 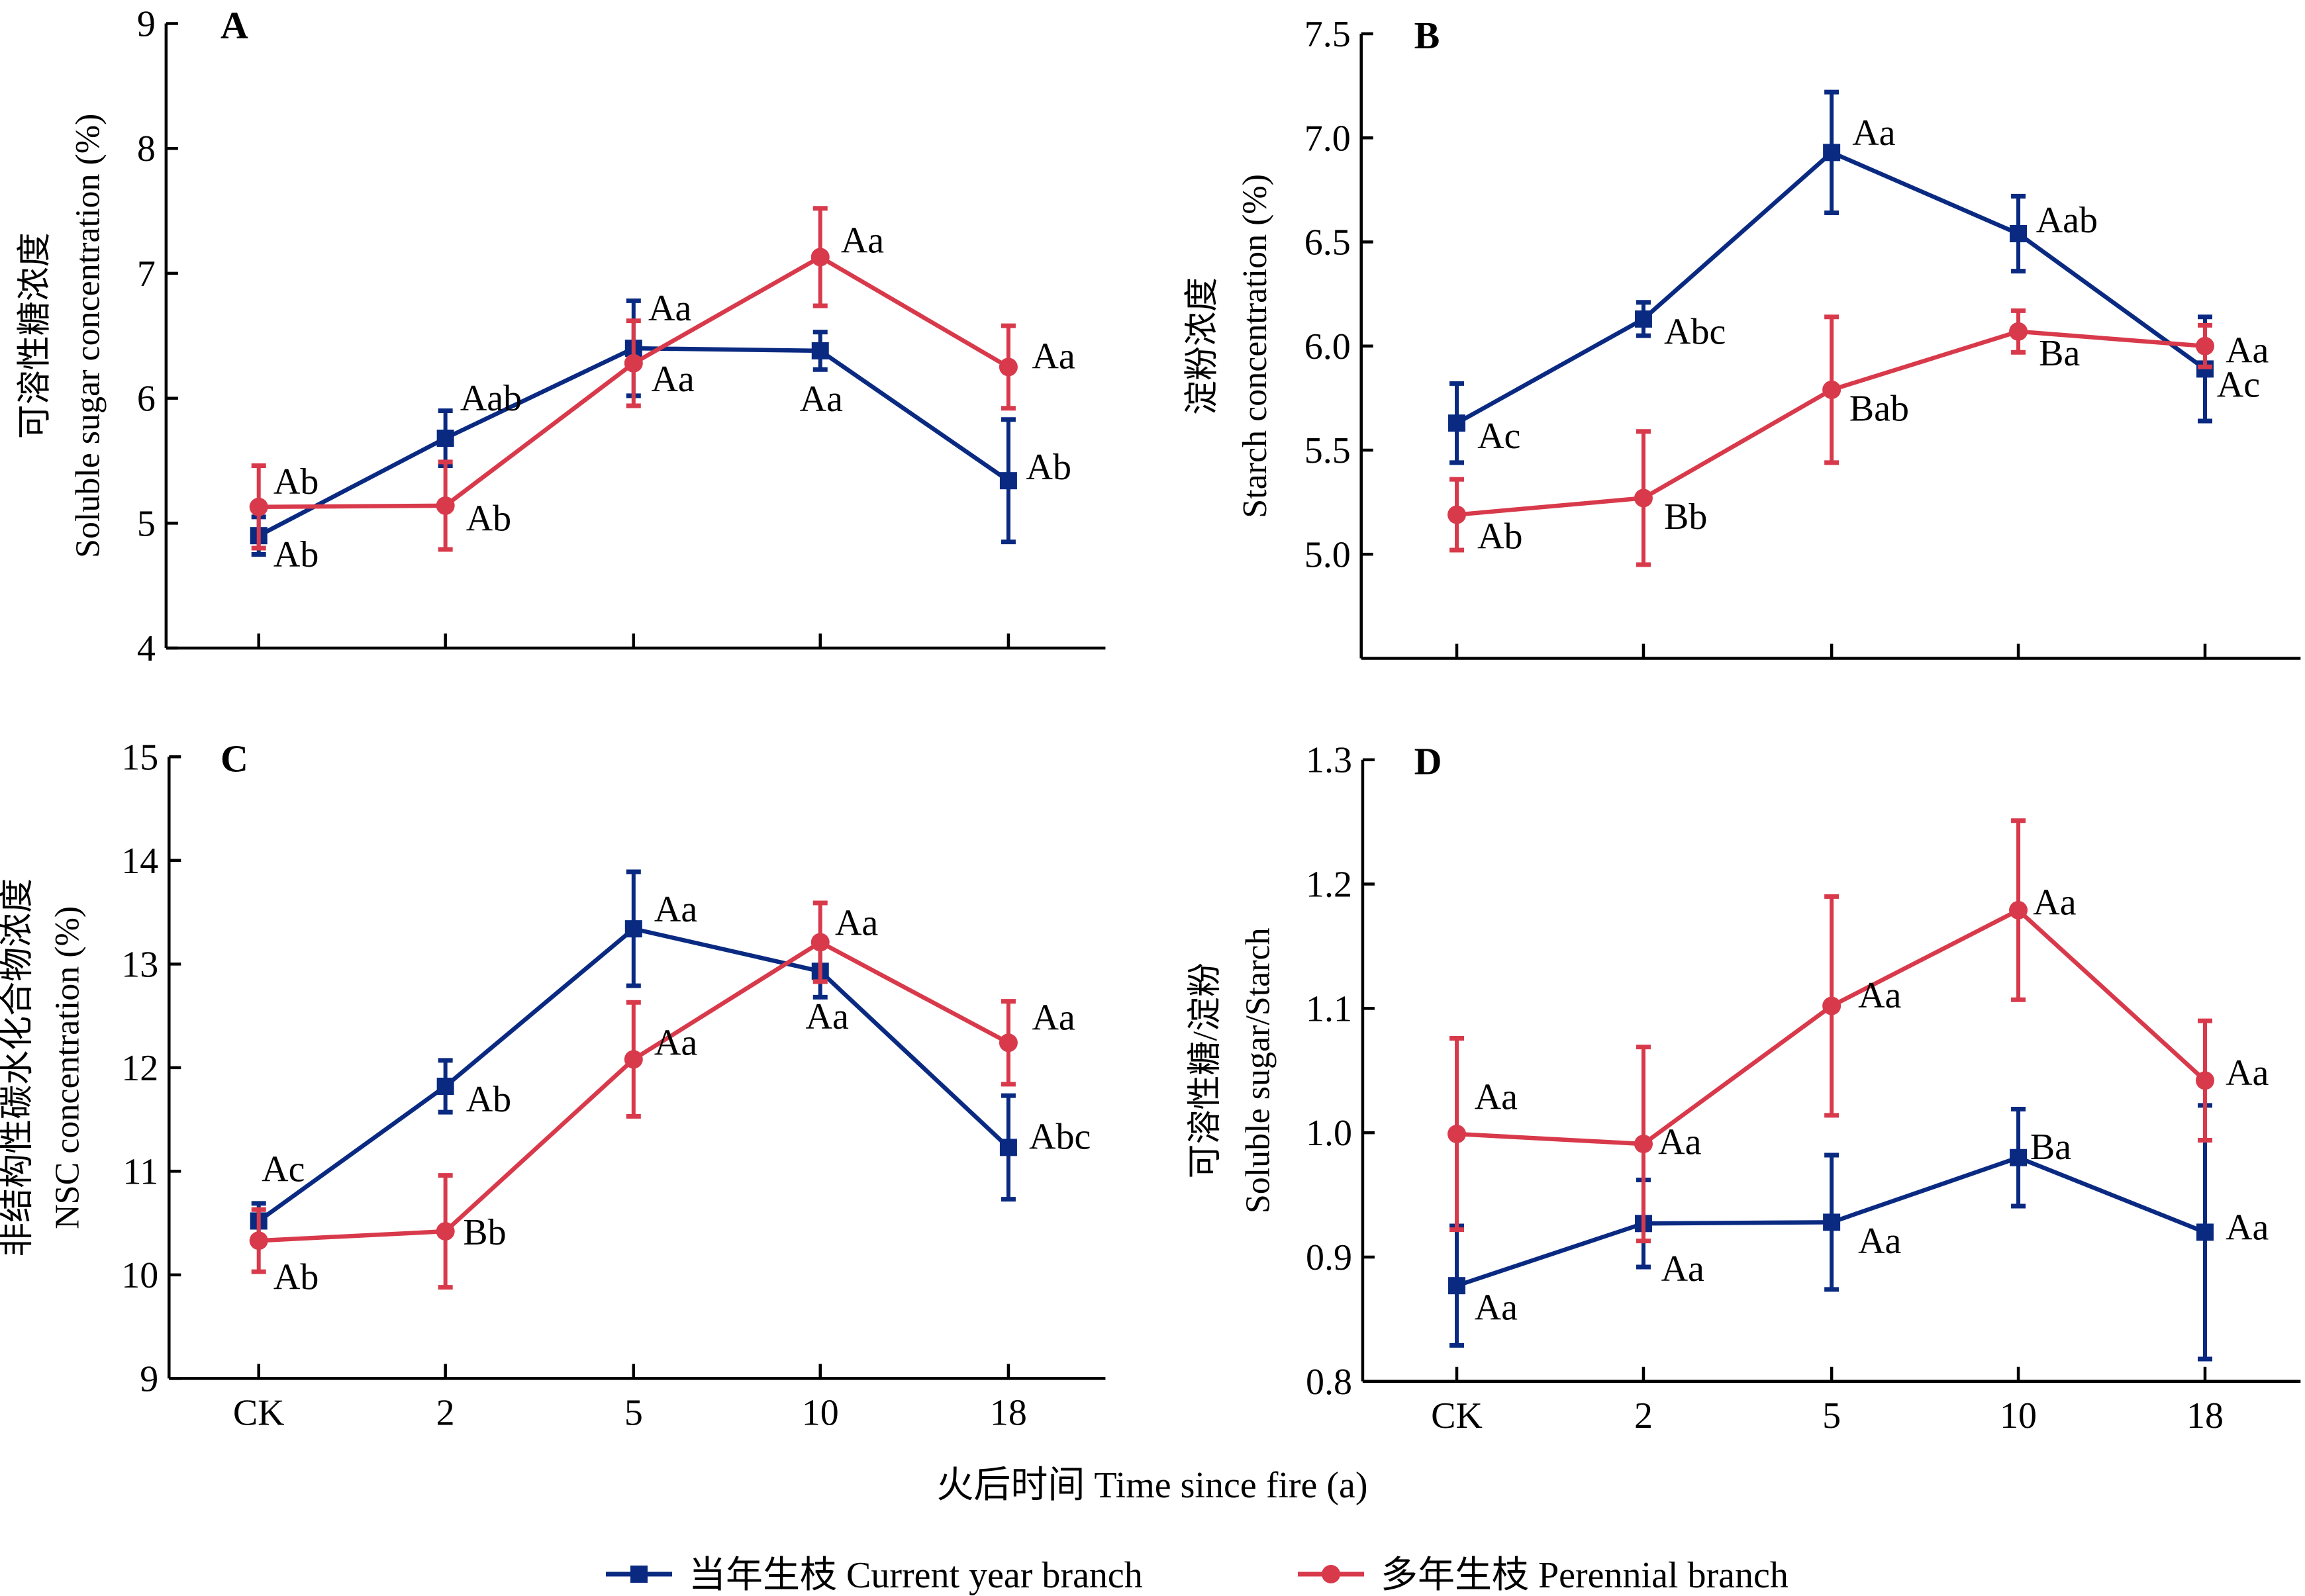 What do you see at coordinates (88, 336) in the screenshot?
I see `y-axis-title-en: Soluble sugar concentration (%)` at bounding box center [88, 336].